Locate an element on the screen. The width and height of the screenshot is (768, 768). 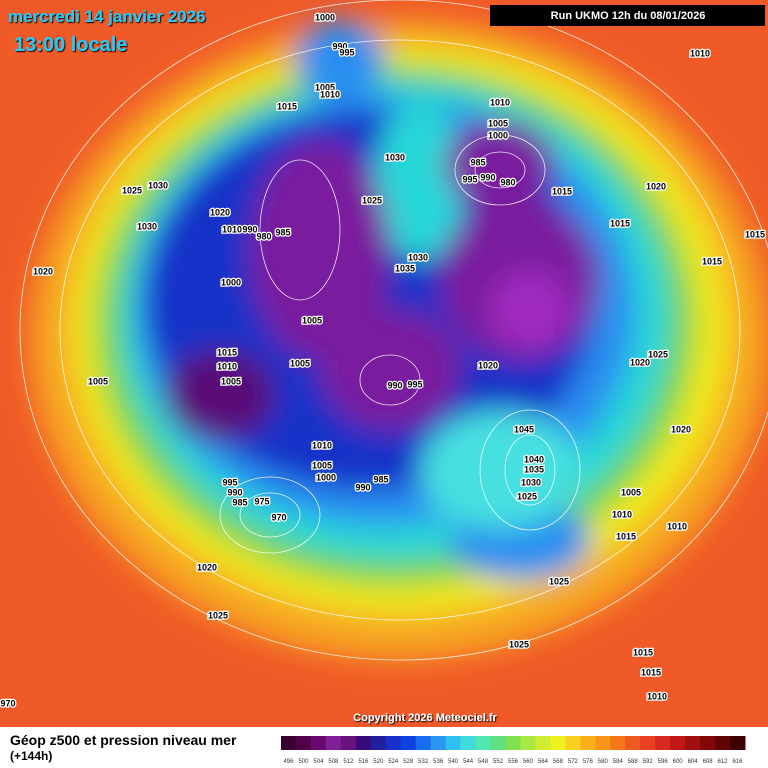
scale-label: 512 is located at coordinates (348, 762).